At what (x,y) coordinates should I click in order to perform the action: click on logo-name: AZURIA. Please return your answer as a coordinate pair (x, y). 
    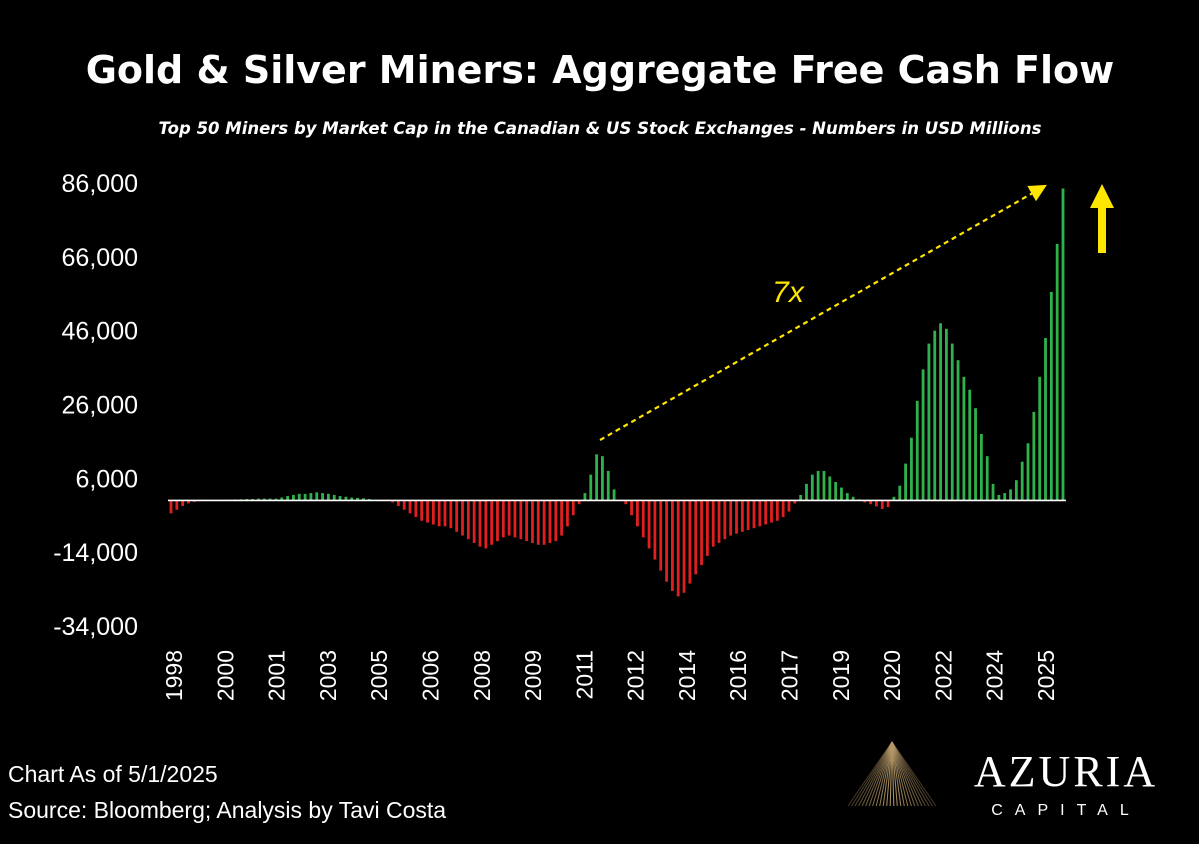
    Looking at the image, I should click on (1066, 771).